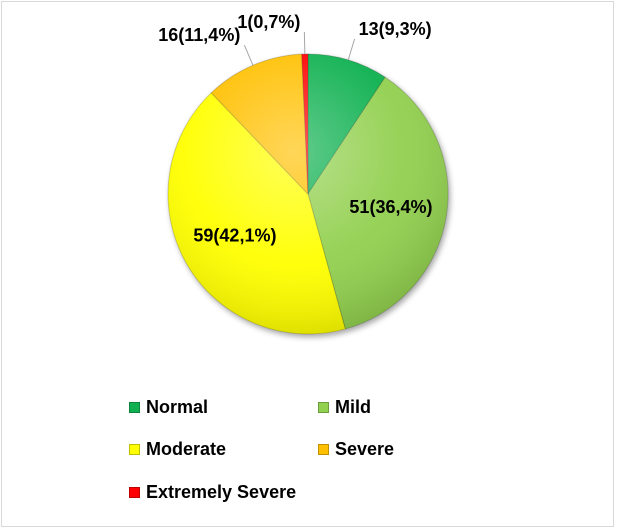 The width and height of the screenshot is (617, 530). I want to click on data-label-extremely-severe: 1(0,7%), so click(268, 22).